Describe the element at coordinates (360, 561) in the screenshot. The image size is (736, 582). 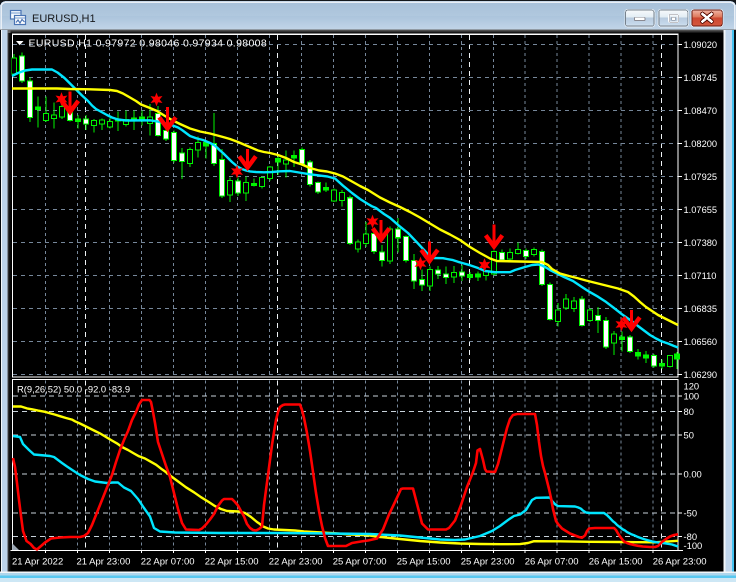
I see `svg-text: 25 Apr 07:00` at that location.